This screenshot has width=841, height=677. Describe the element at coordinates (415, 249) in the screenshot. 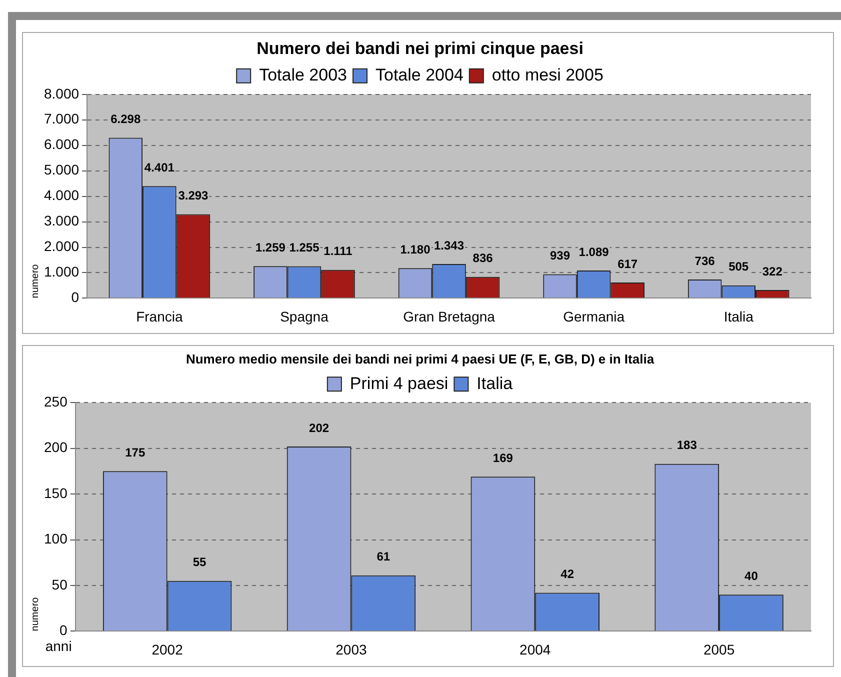

I see `data-label: 1.180` at that location.